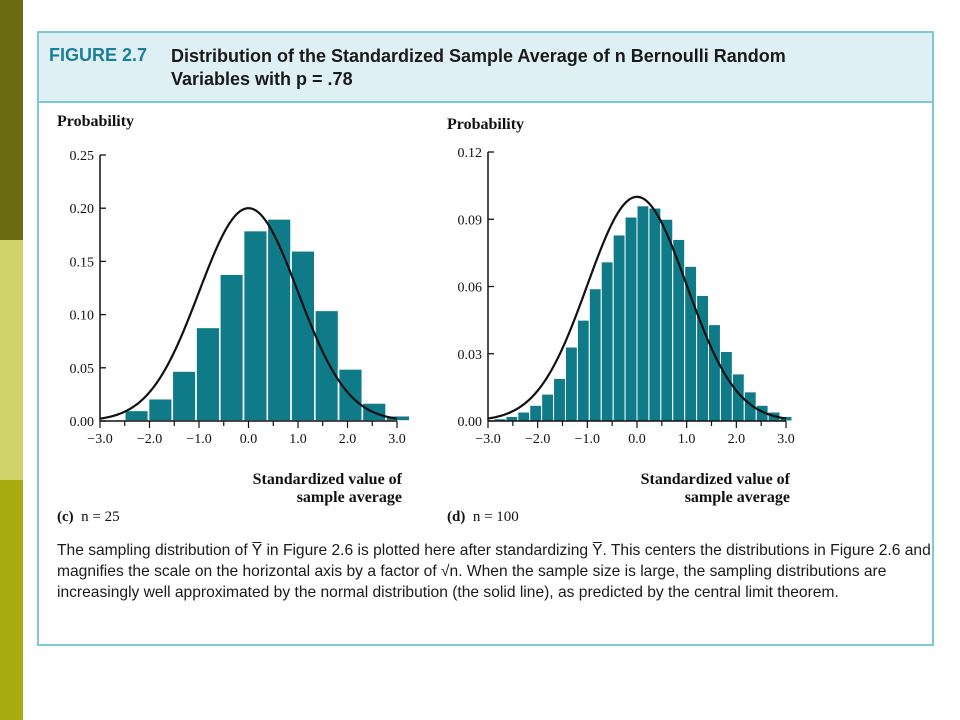 The width and height of the screenshot is (960, 720). I want to click on chart-d-x-tick-label: −1.0, so click(587, 439).